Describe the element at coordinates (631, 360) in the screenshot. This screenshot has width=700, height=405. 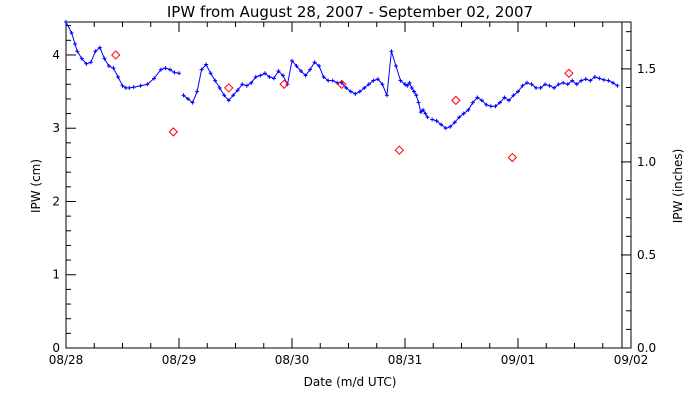
I see `x-tick-label: 09/02` at that location.